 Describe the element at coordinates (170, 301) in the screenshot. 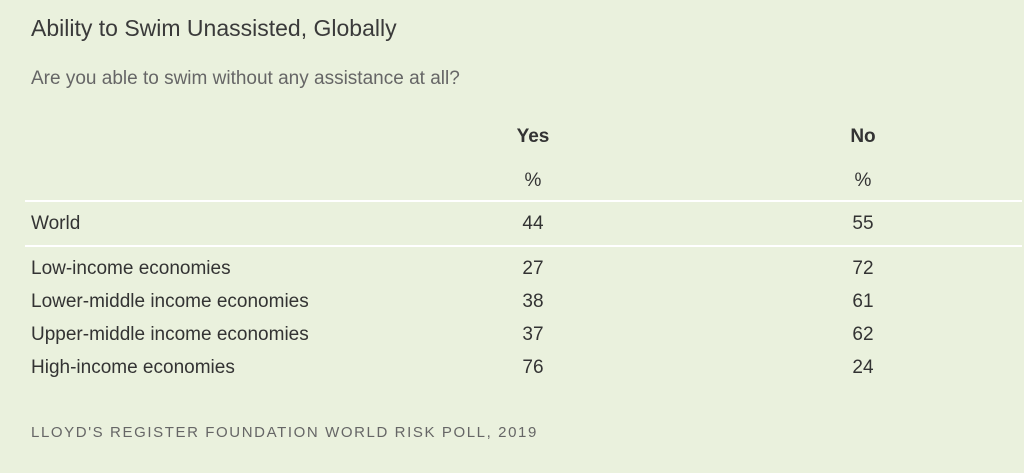

I see `row-label: Lower-middle income economies` at that location.